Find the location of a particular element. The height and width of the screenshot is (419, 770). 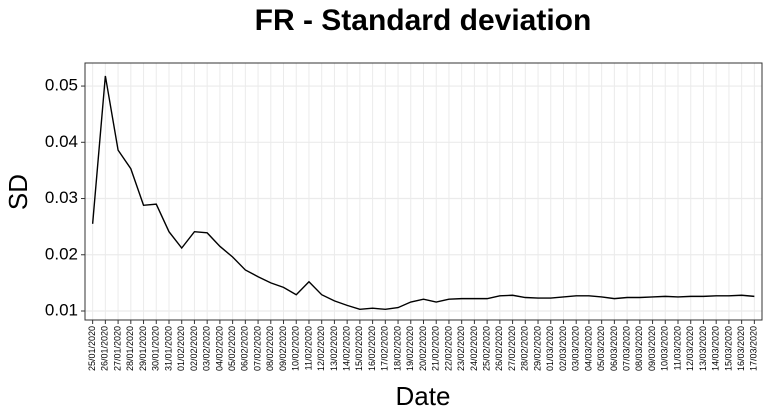

x-tick-label: 26/01/2020 is located at coordinates (105, 348).